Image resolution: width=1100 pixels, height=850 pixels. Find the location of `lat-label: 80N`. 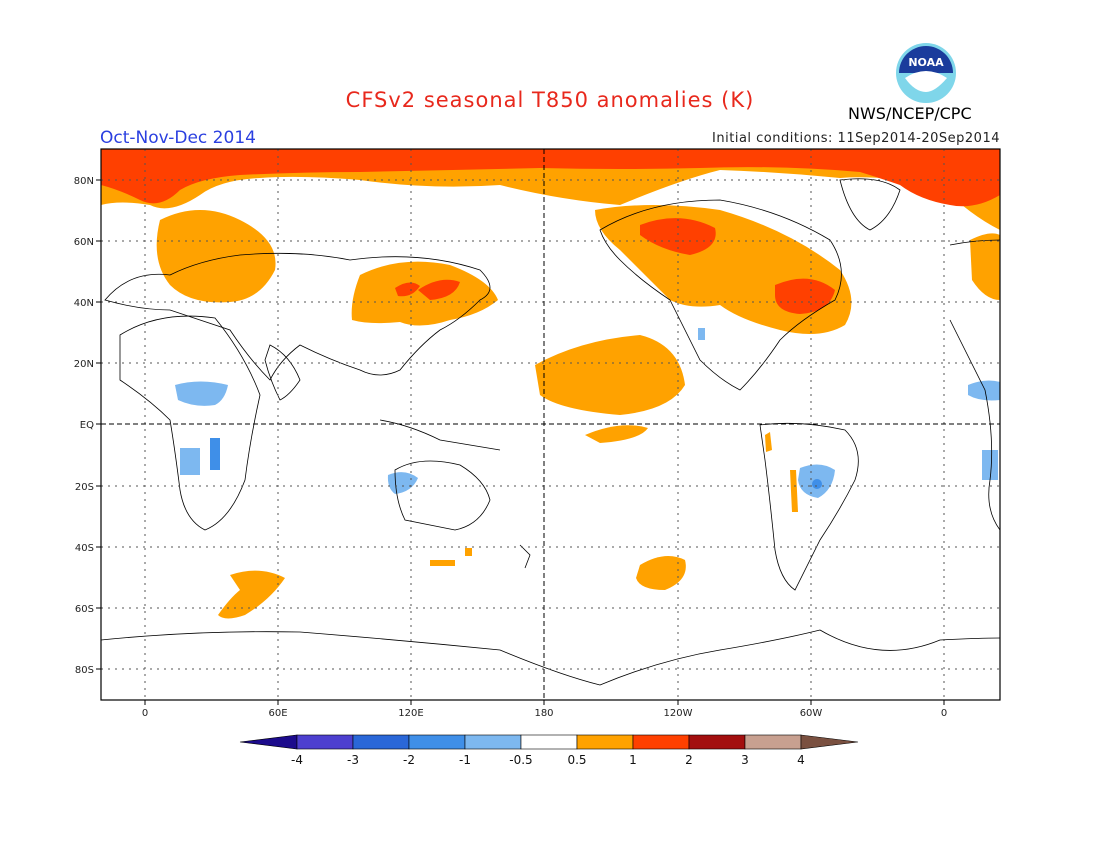

lat-label: 80N is located at coordinates (84, 181).